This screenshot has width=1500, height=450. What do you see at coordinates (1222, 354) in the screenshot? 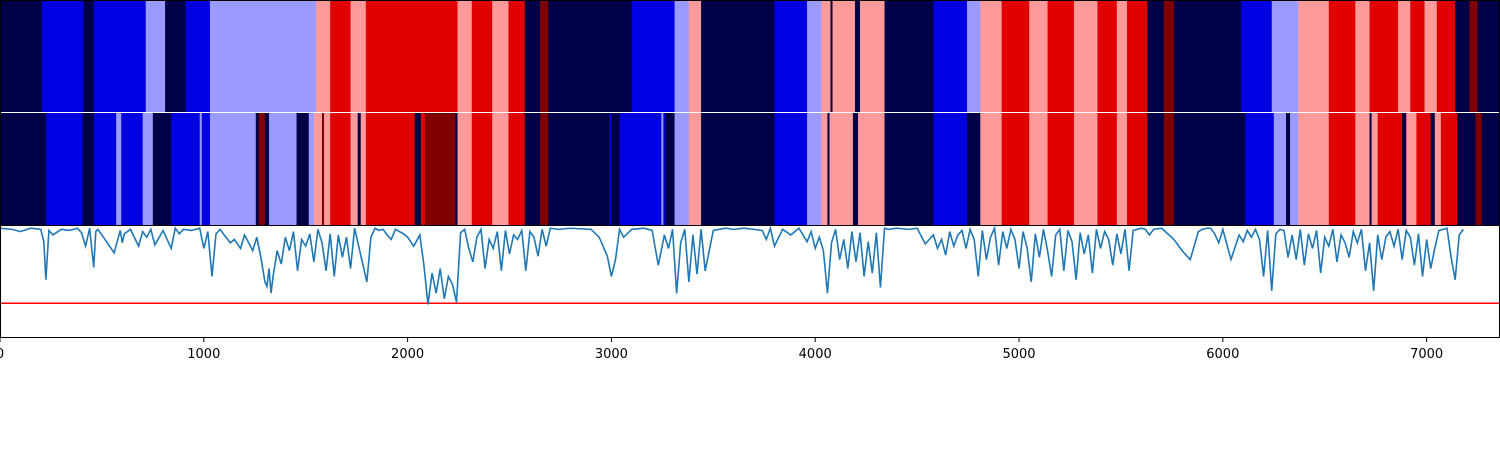
I see `x-tick-label-6: 6000` at bounding box center [1222, 354].